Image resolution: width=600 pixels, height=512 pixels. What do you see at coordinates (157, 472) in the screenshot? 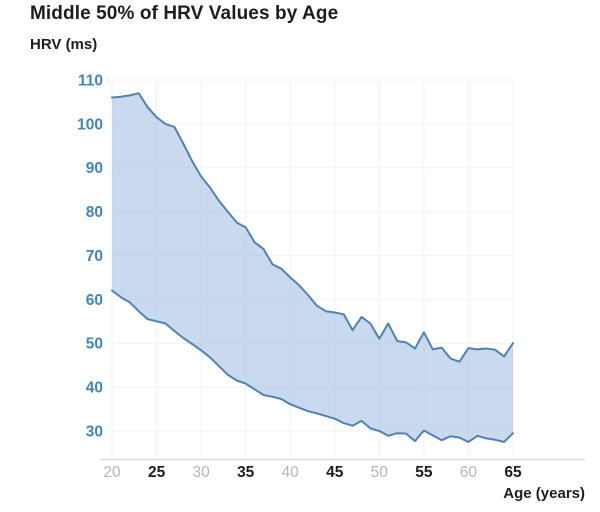
I see `x-tick-label: 25` at bounding box center [157, 472].